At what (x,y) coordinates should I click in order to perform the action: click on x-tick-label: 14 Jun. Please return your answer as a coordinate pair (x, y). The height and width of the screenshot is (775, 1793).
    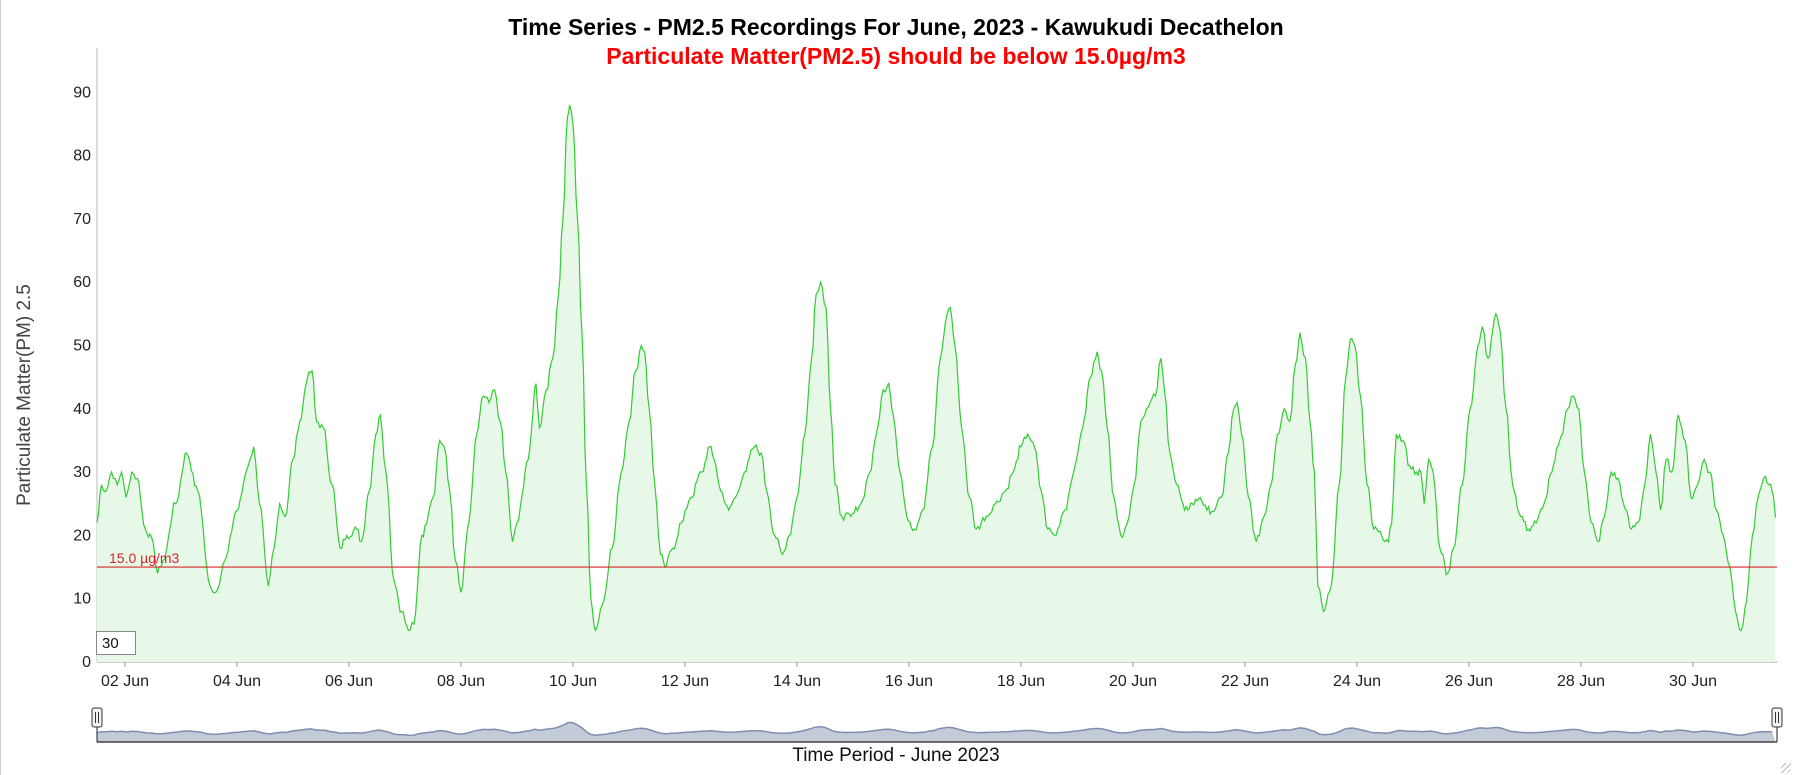
    Looking at the image, I should click on (797, 681).